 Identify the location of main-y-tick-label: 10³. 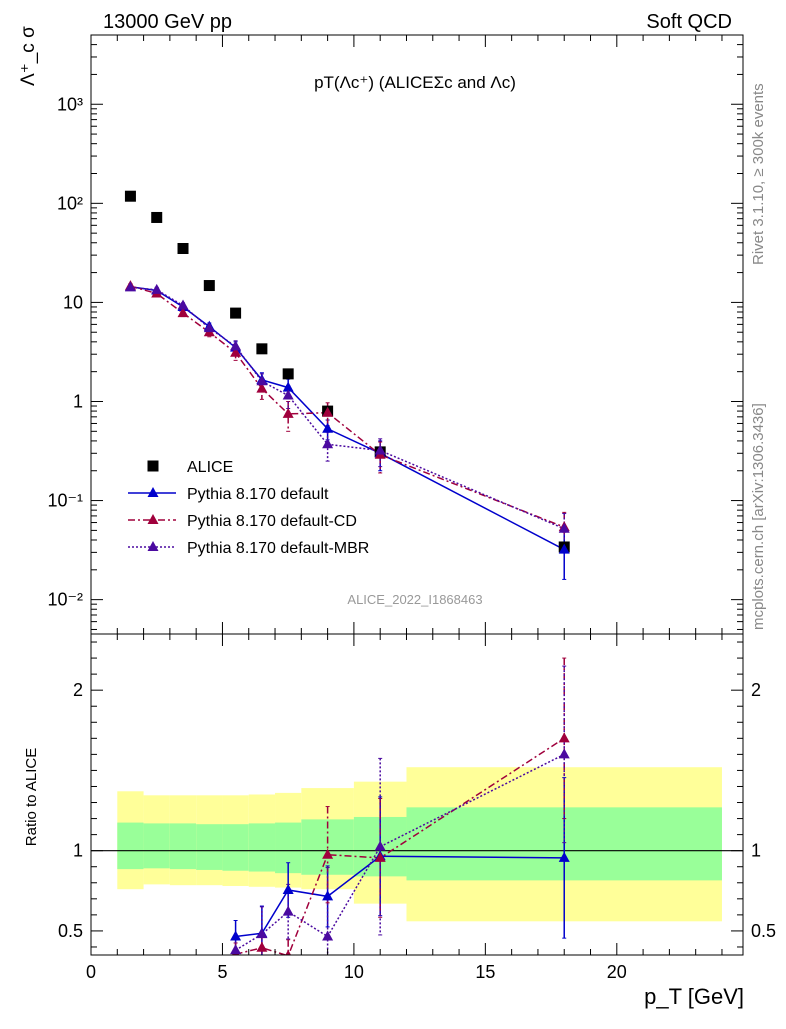
(70, 104).